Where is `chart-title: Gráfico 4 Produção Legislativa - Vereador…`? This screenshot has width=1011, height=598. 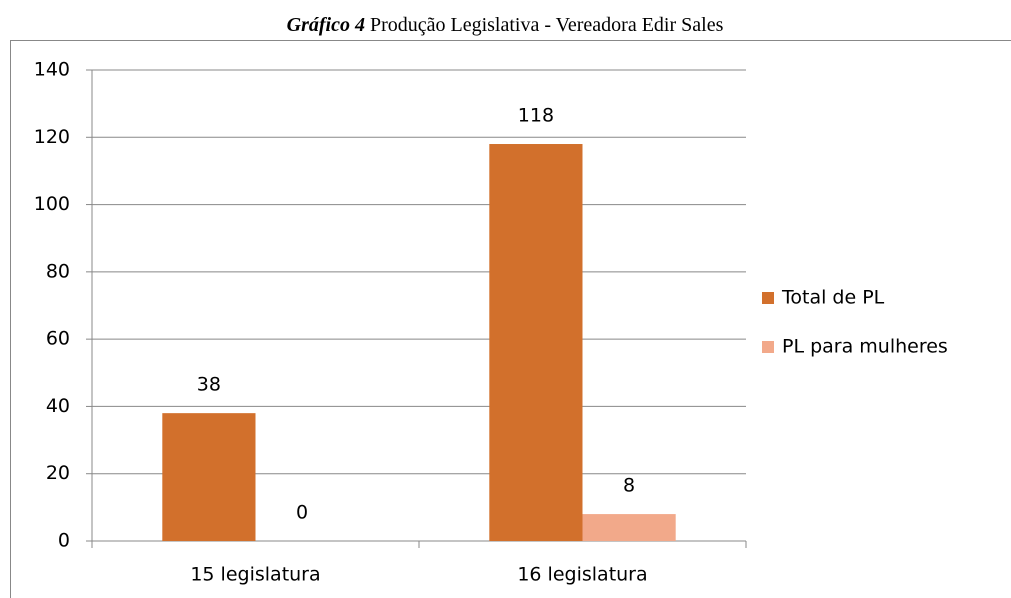
chart-title: Gráfico 4 Produção Legislativa - Vereador… is located at coordinates (505, 25).